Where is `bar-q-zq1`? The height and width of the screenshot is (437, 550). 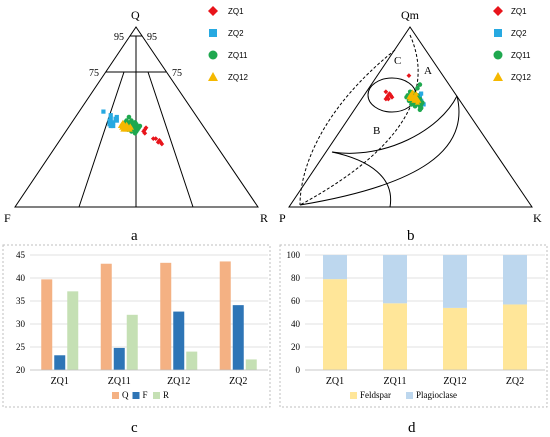
bar-q-zq1 is located at coordinates (47, 324).